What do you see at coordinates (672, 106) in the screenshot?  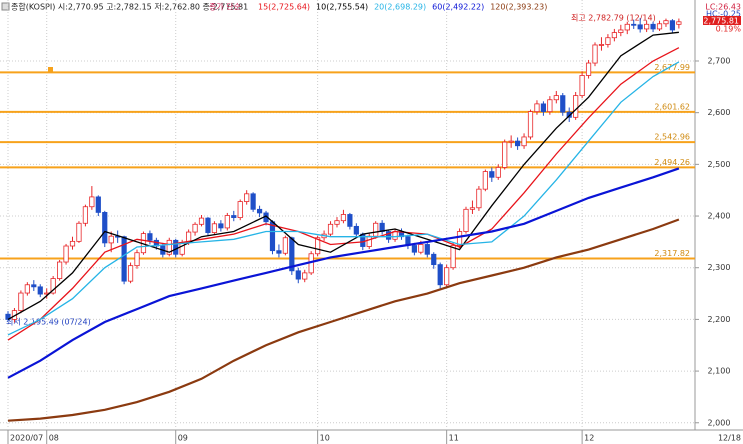 I see `level-label: 2,601.62` at bounding box center [672, 106].